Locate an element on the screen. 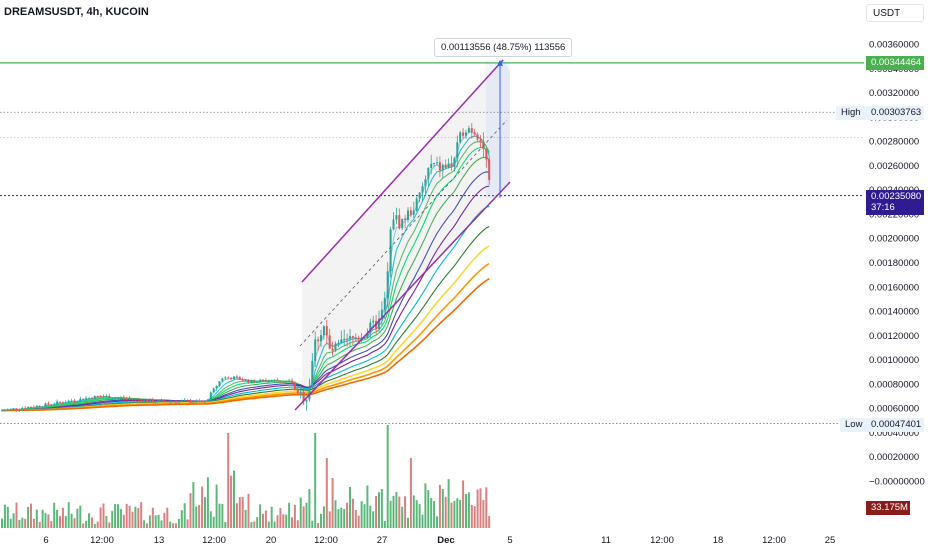  x-tick-label: 18 is located at coordinates (718, 540).